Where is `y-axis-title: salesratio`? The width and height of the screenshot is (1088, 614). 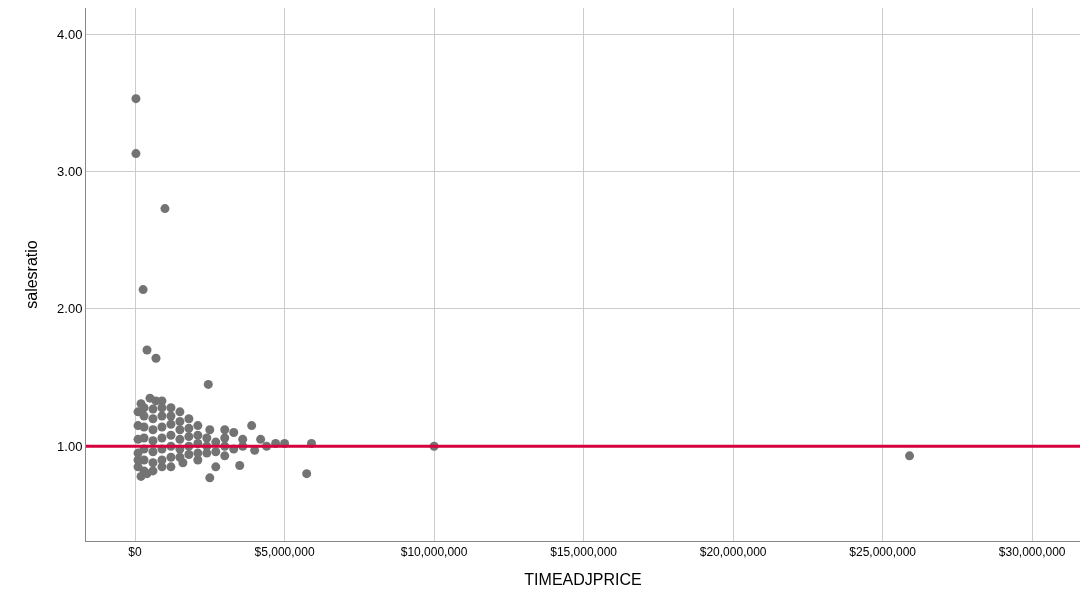 y-axis-title: salesratio is located at coordinates (31, 274).